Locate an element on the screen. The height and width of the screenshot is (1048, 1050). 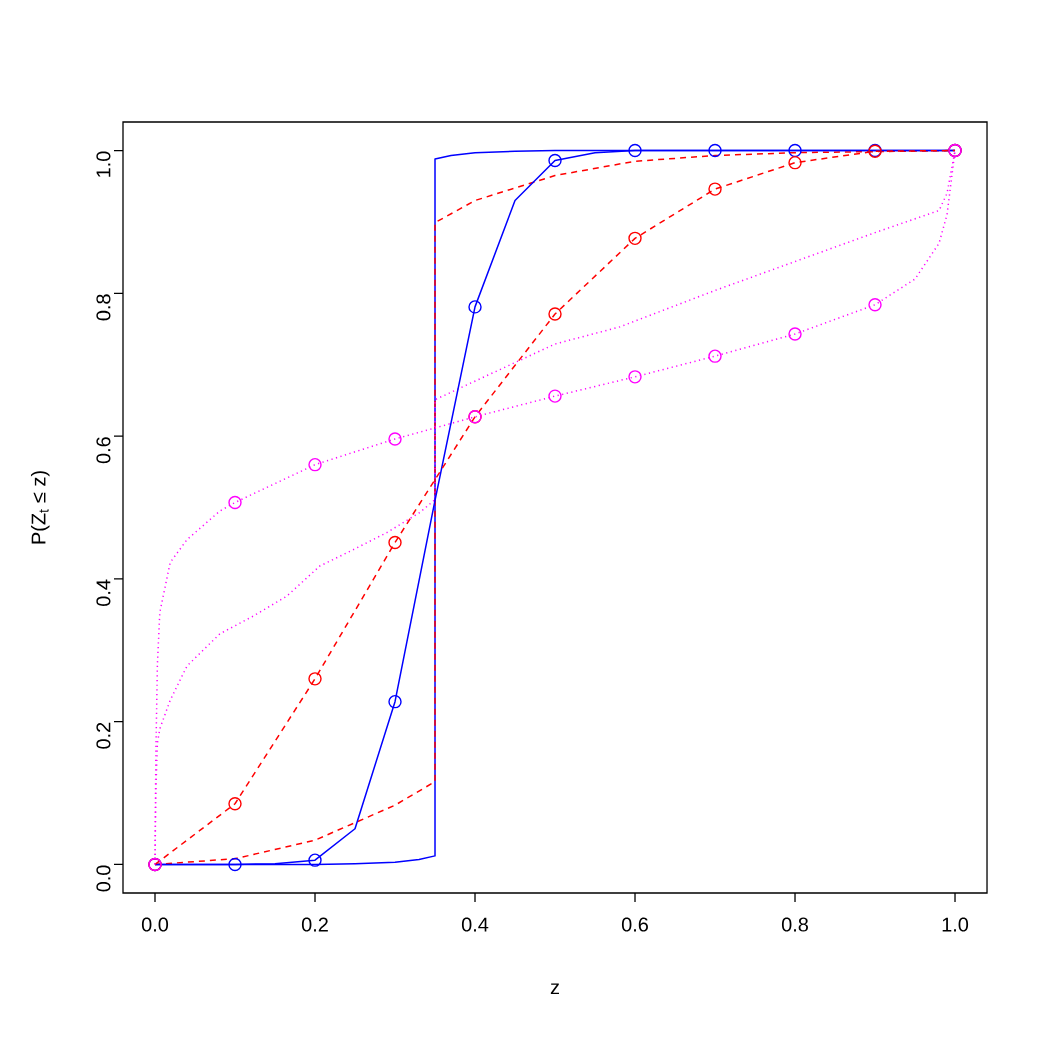
y-tick-label: 0.2 is located at coordinates (103, 735).